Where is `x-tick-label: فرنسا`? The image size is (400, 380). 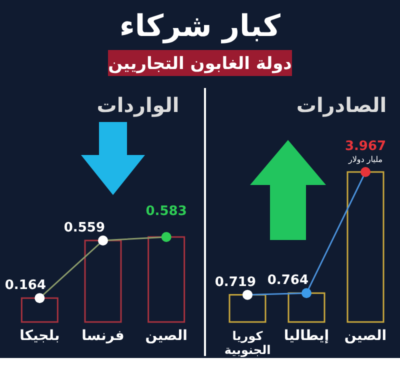 x-tick-label: فرنسا is located at coordinates (103, 336).